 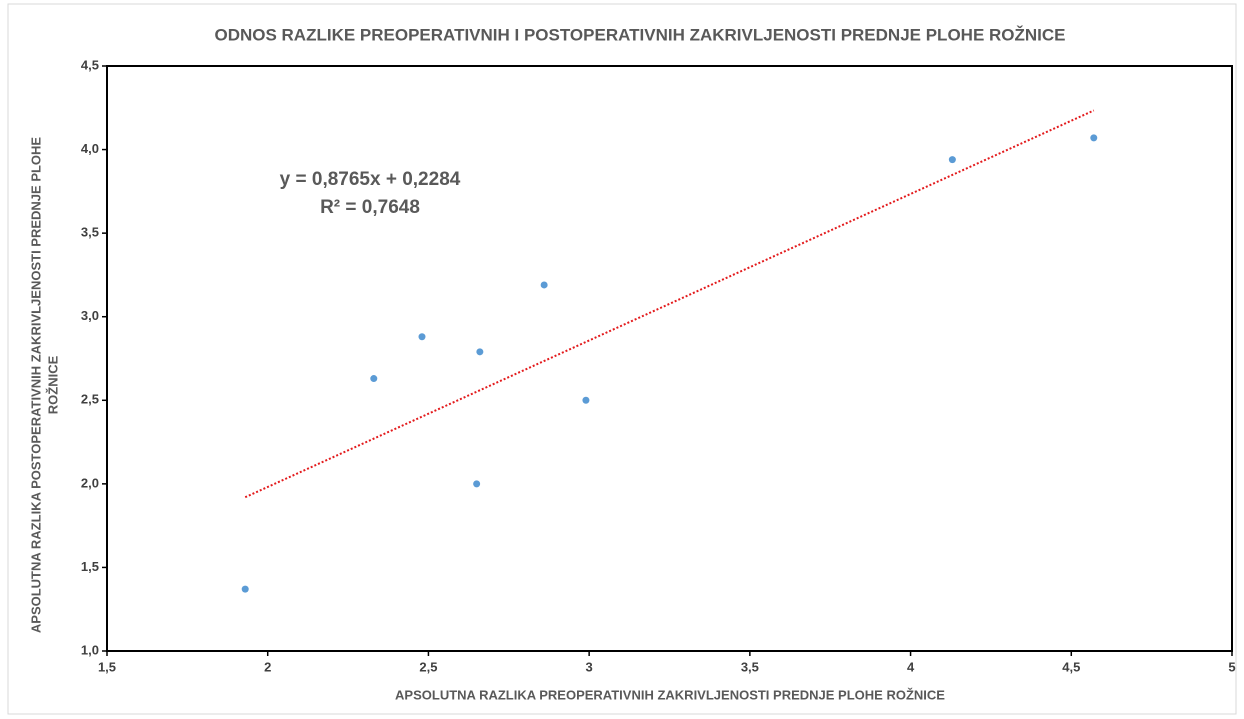 I want to click on y-tick-label: 3,5, so click(x=90, y=232).